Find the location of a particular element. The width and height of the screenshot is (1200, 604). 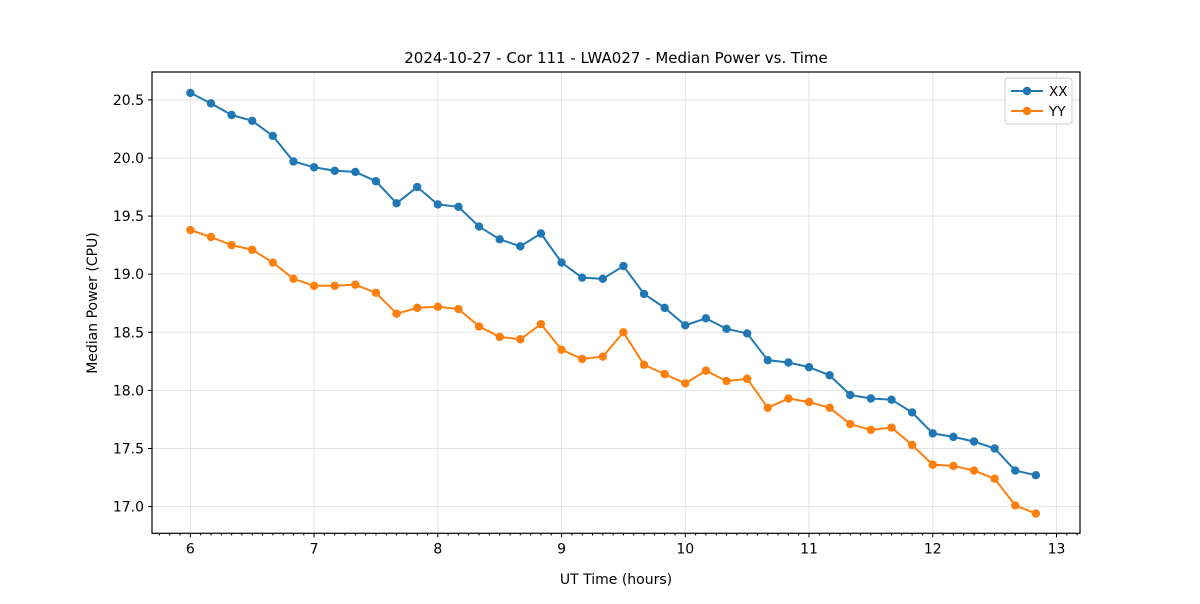

legend-box is located at coordinates (1038, 101).